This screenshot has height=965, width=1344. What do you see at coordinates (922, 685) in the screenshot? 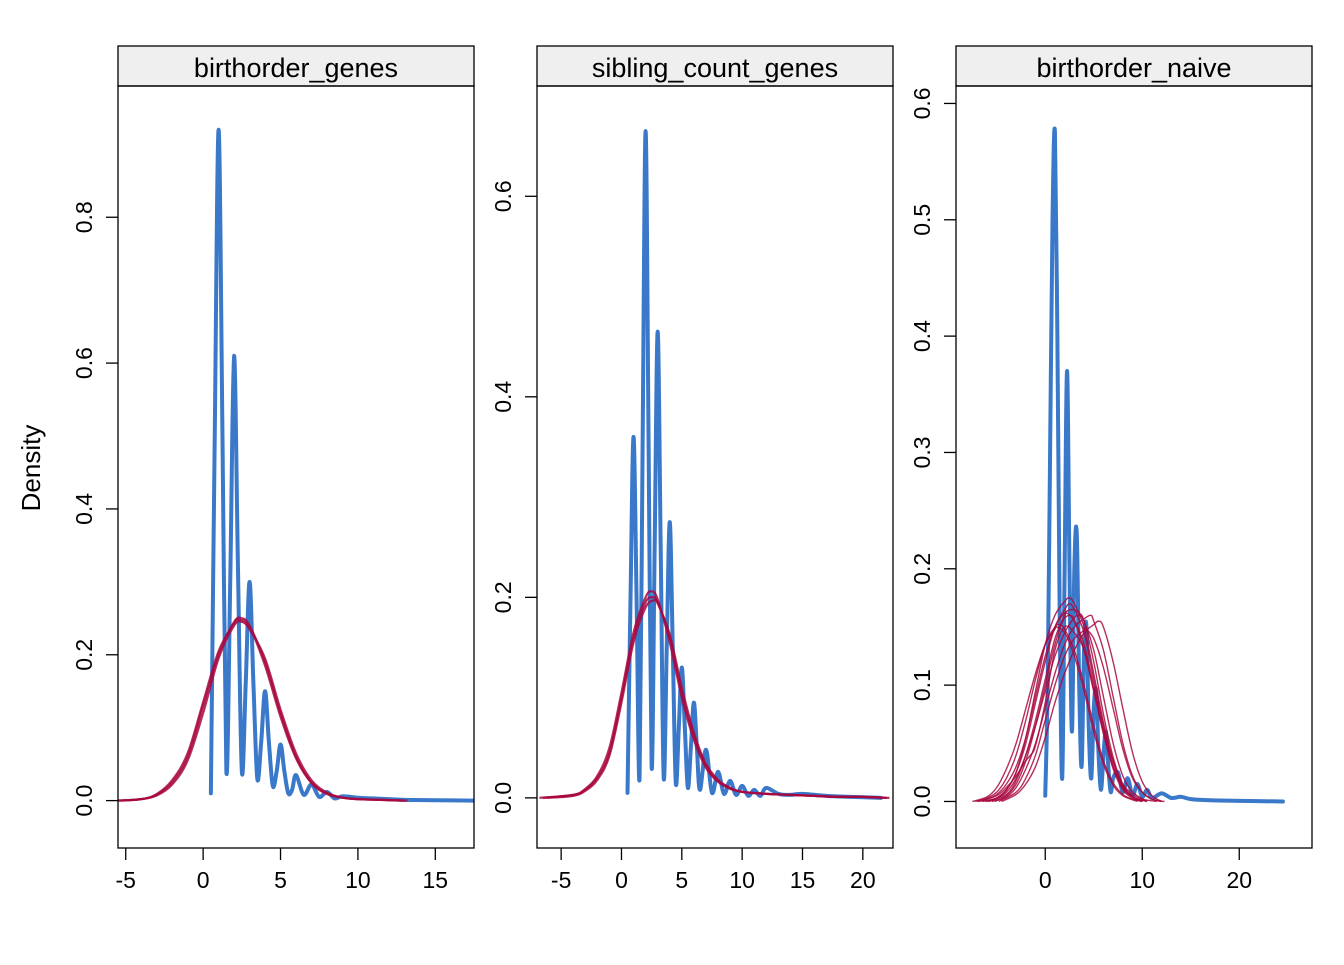
I see `y-tick-label: 0.1` at bounding box center [922, 685].